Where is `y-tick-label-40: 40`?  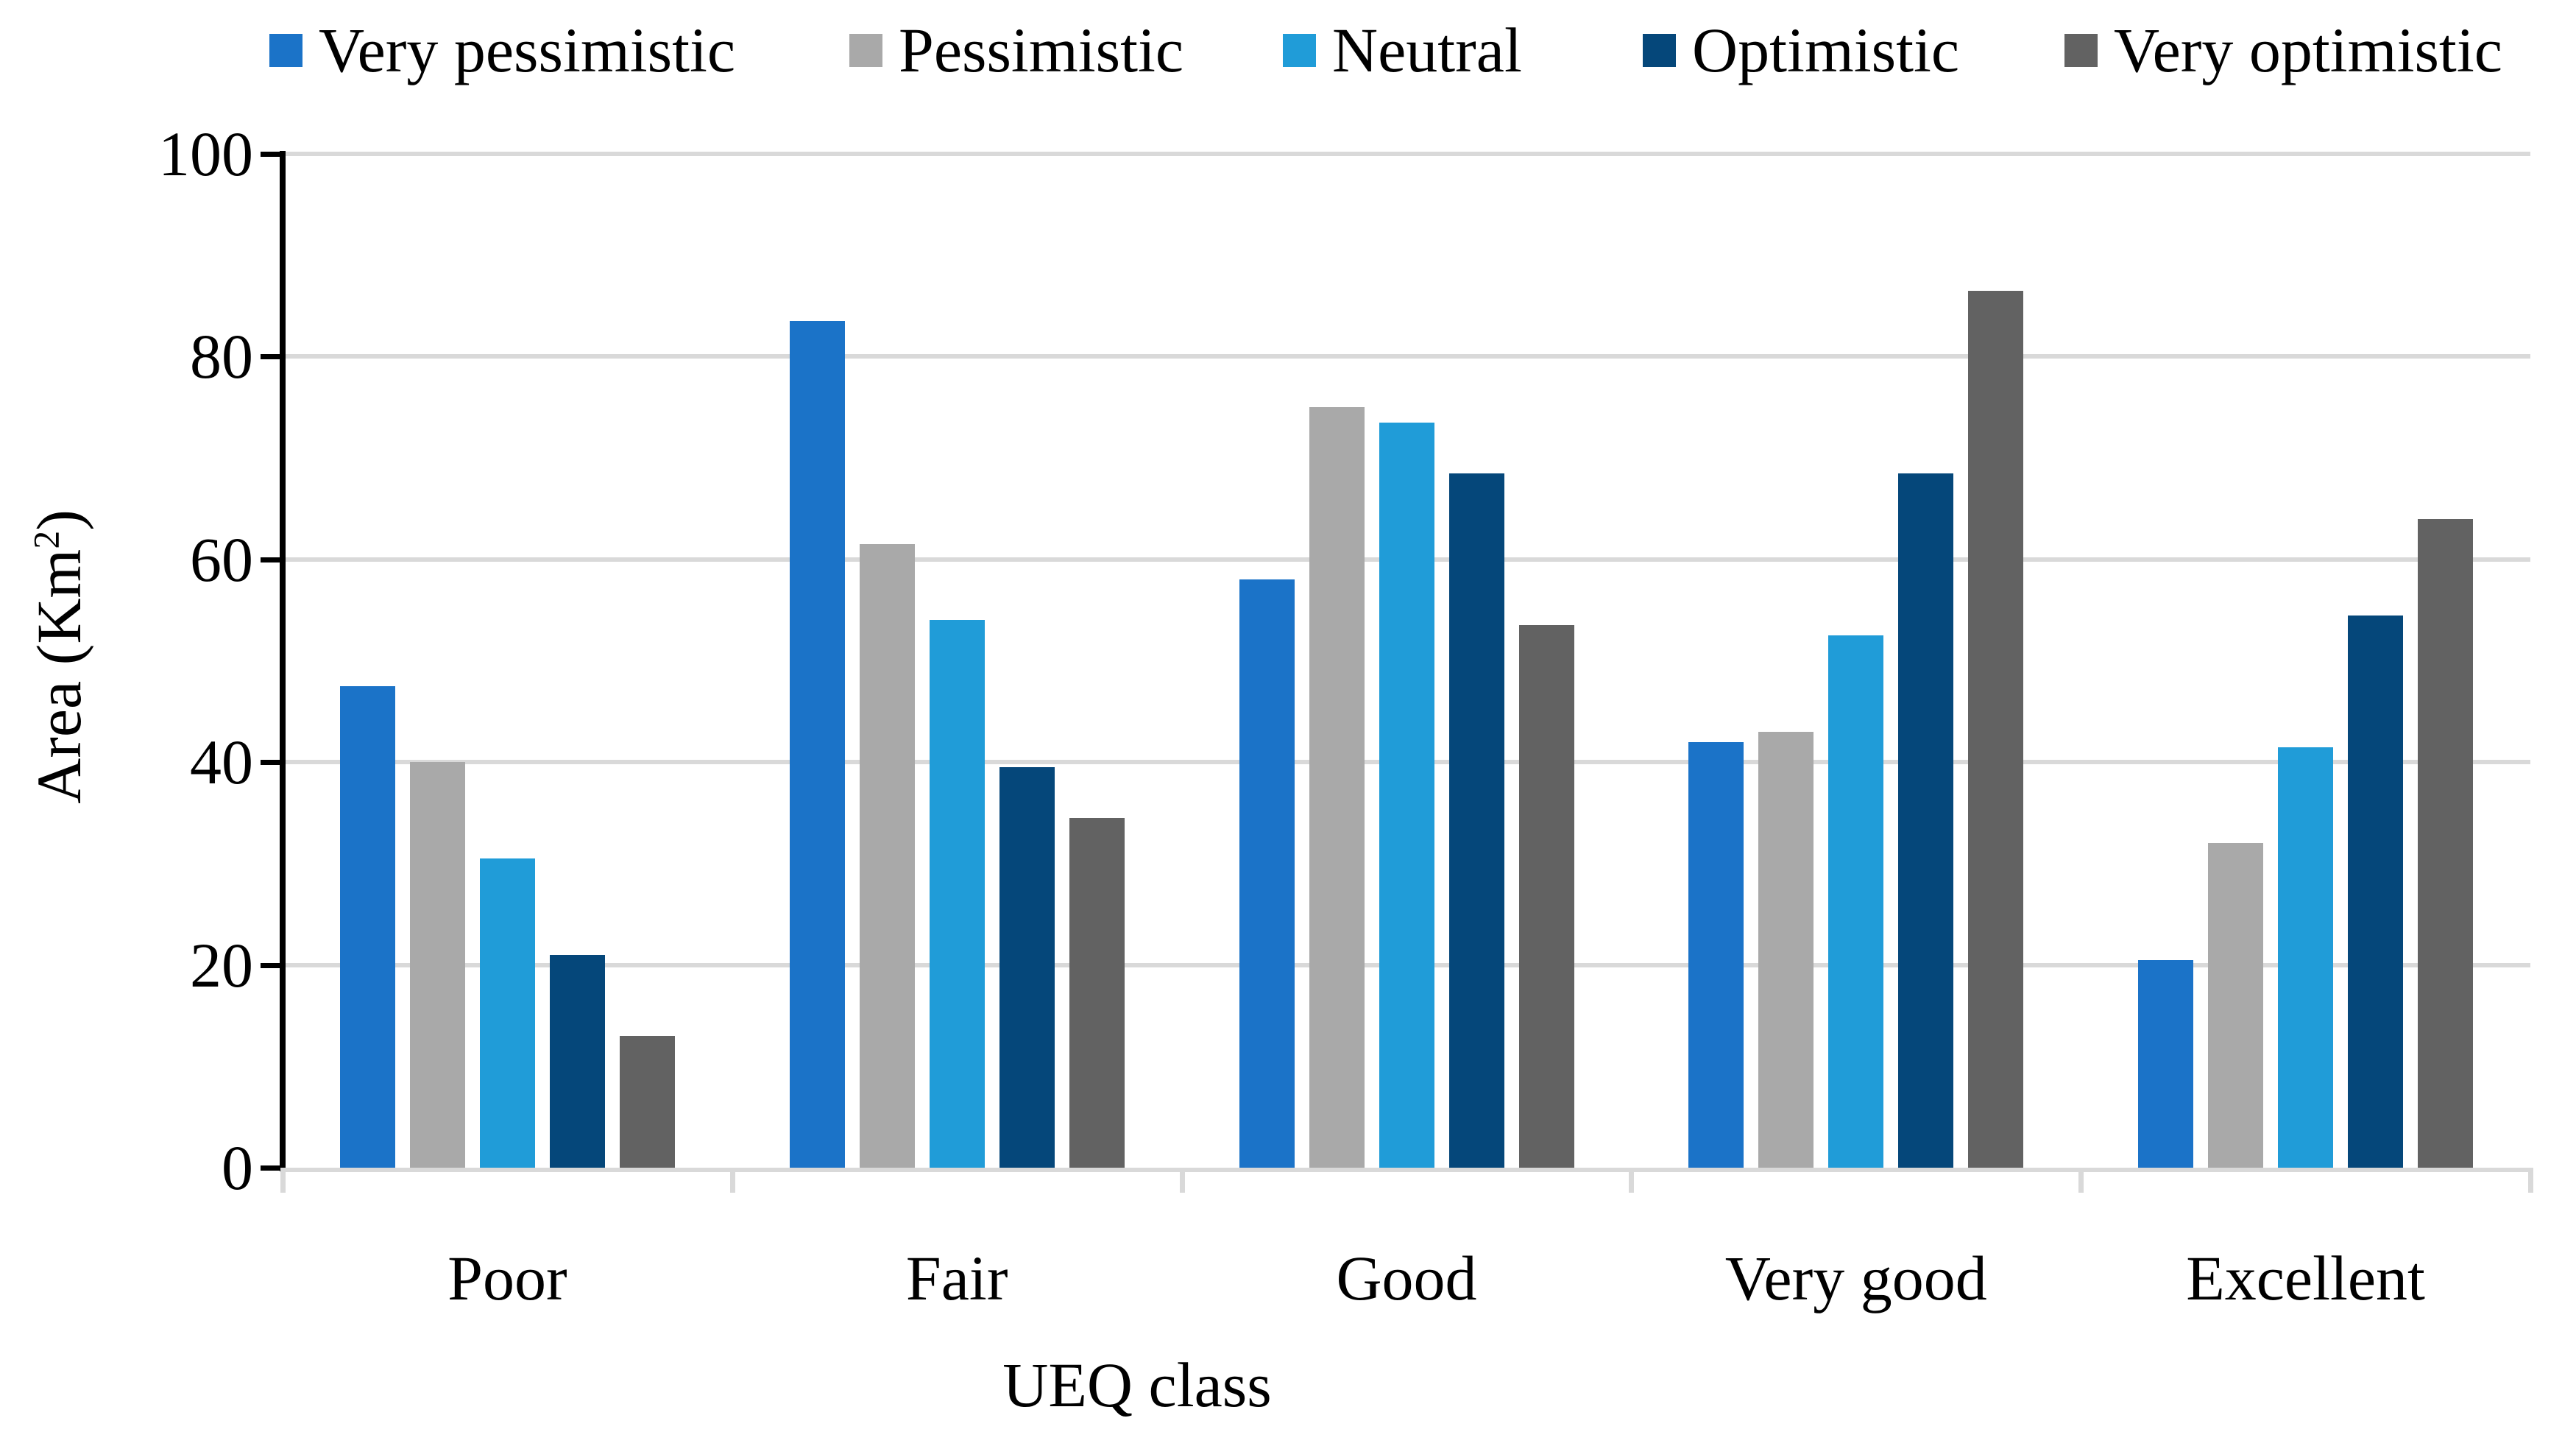 y-tick-label-40: 40 is located at coordinates (221, 762).